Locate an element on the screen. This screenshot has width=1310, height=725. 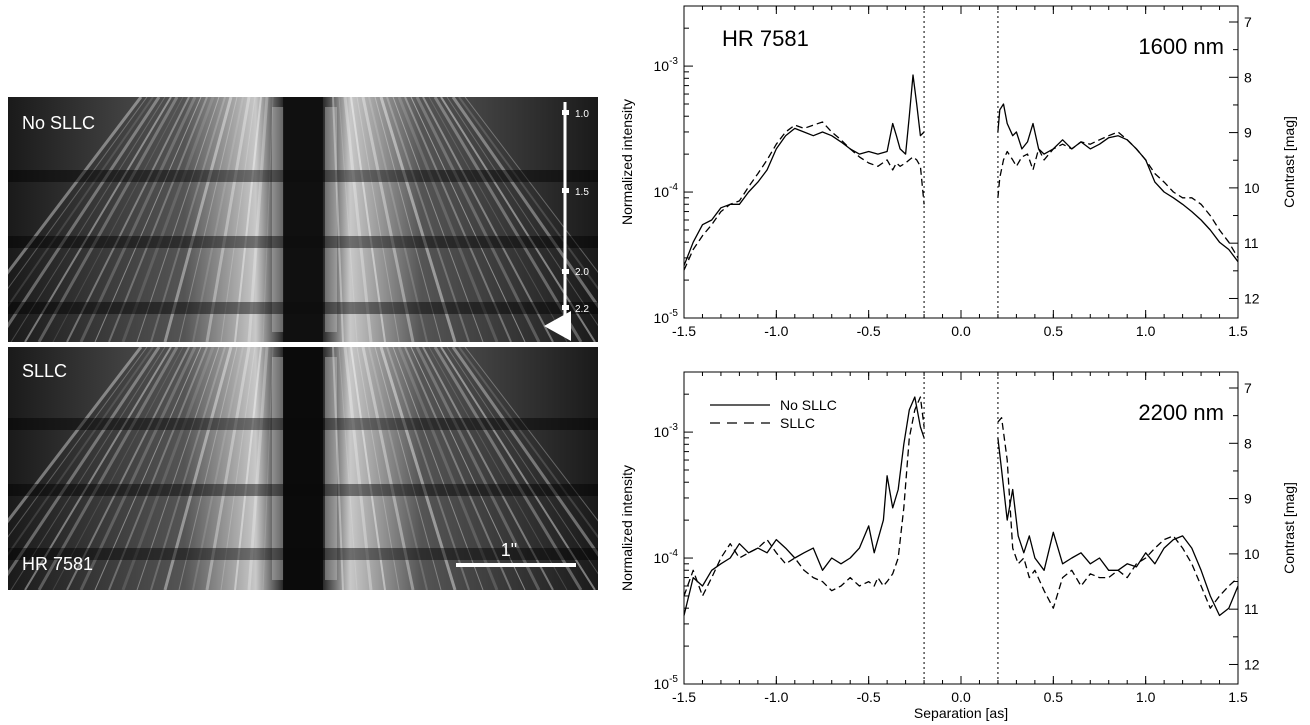
scale-bar-label: 1" is located at coordinates (509, 550).